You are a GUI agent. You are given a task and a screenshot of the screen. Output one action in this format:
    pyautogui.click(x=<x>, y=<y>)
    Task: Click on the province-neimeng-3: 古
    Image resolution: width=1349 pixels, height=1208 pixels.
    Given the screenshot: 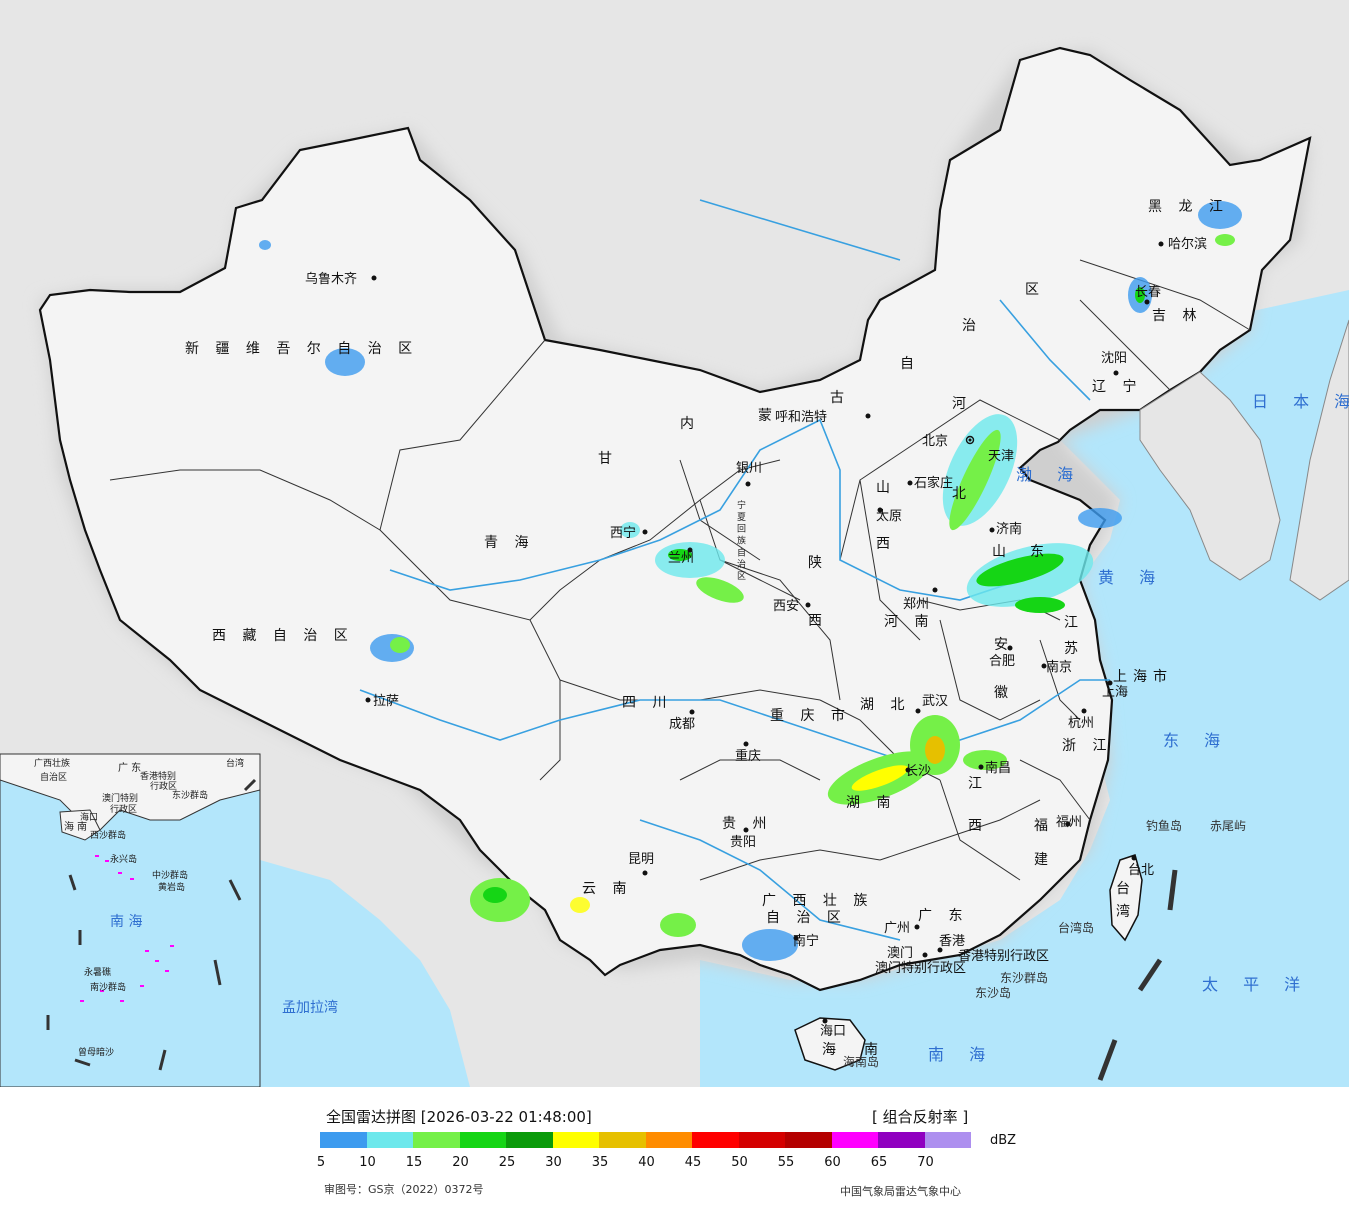 What is the action you would take?
    pyautogui.click(x=840, y=398)
    